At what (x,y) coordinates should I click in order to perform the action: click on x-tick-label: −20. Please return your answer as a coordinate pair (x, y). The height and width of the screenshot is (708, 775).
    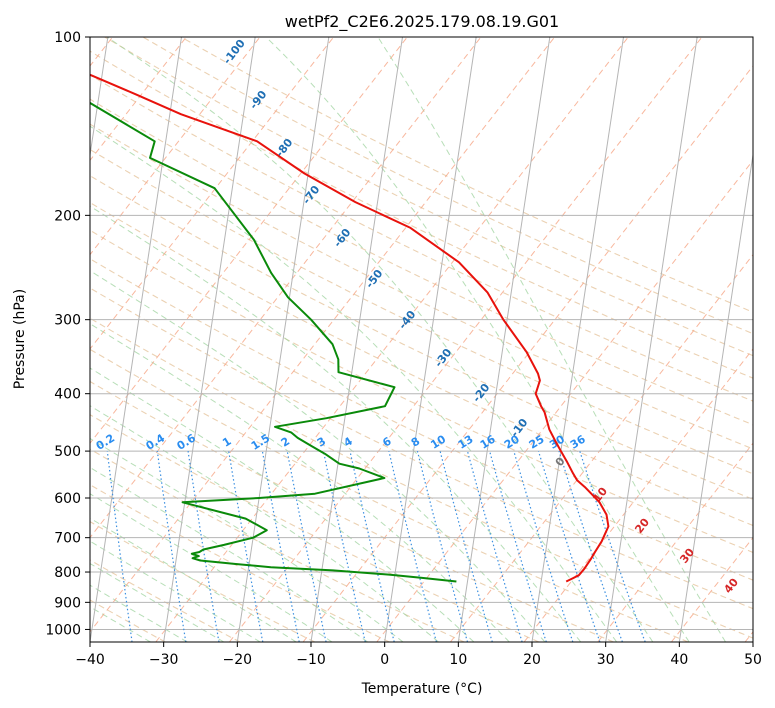
    Looking at the image, I should click on (238, 660).